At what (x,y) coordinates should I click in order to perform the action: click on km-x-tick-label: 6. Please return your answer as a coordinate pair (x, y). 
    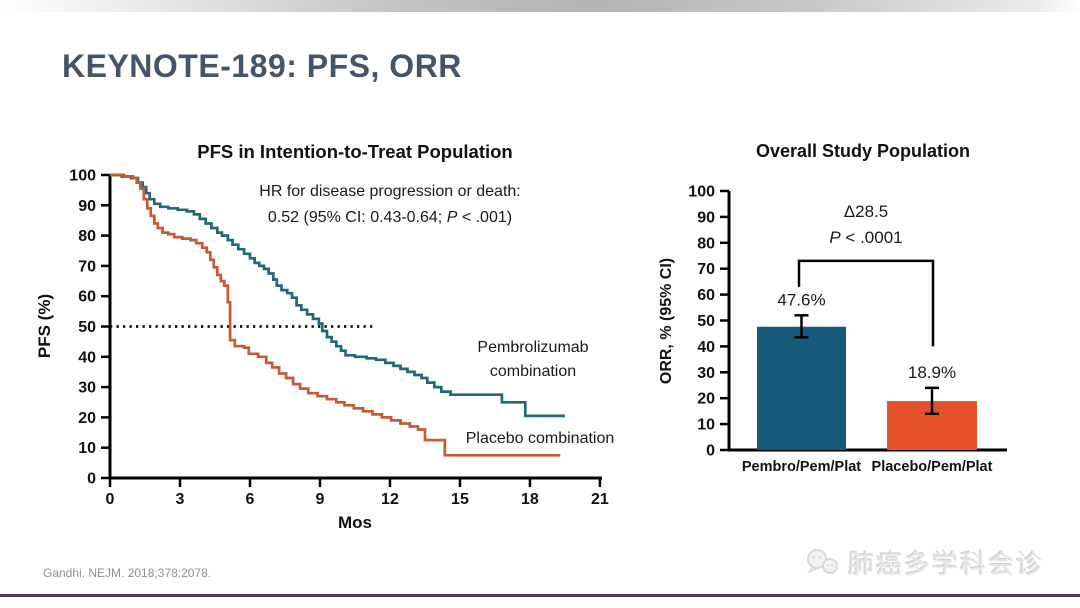
    Looking at the image, I should click on (250, 499).